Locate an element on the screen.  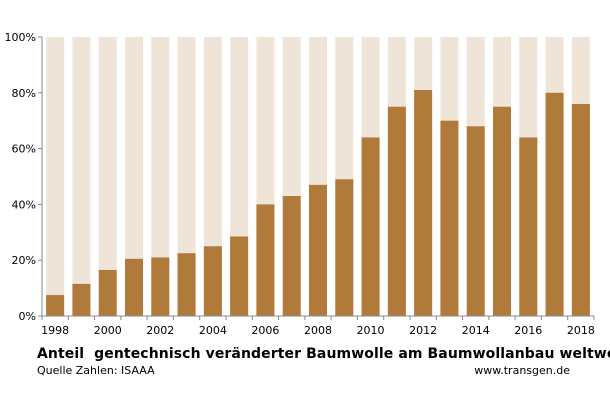
bar-2003 is located at coordinates (186, 284).